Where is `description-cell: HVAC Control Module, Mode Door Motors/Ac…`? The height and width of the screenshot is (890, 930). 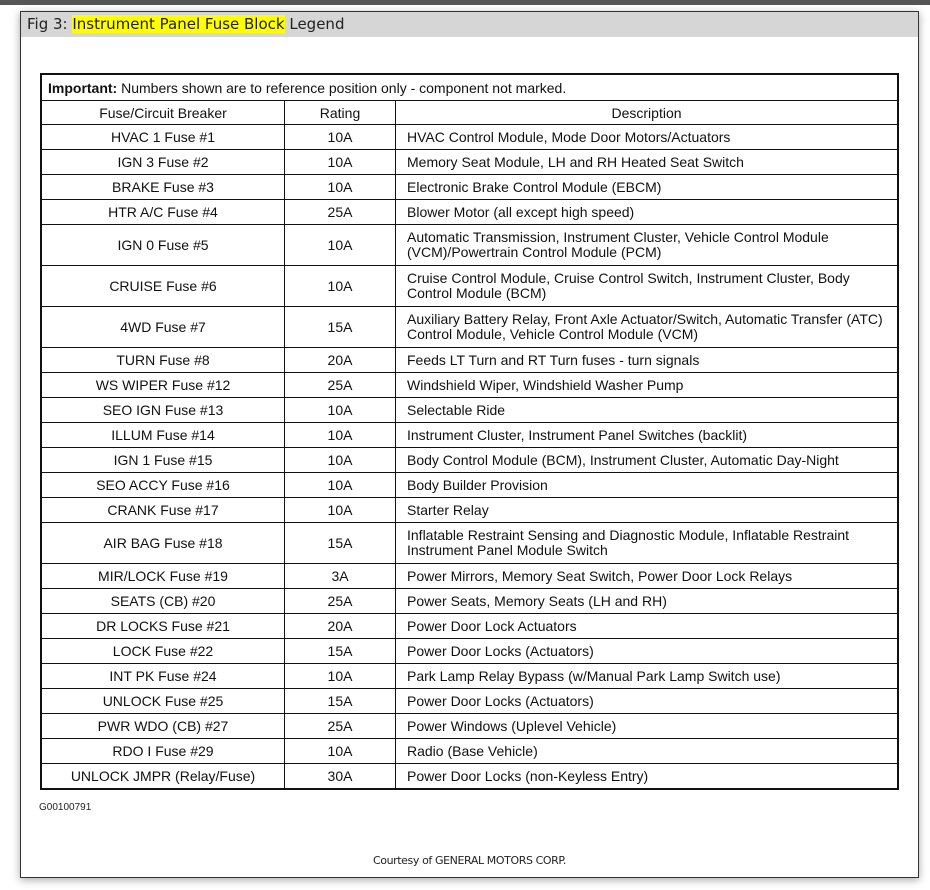
description-cell: HVAC Control Module, Mode Door Motors/Ac… is located at coordinates (647, 137).